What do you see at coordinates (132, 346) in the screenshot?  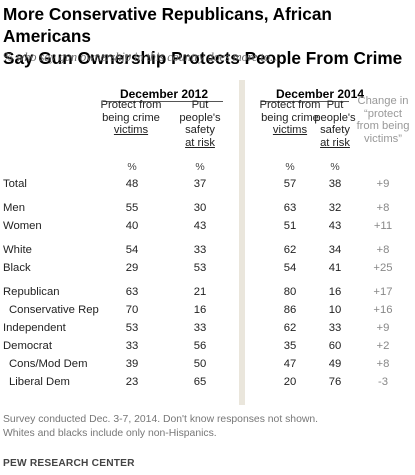 I see `cell-p12: 33` at bounding box center [132, 346].